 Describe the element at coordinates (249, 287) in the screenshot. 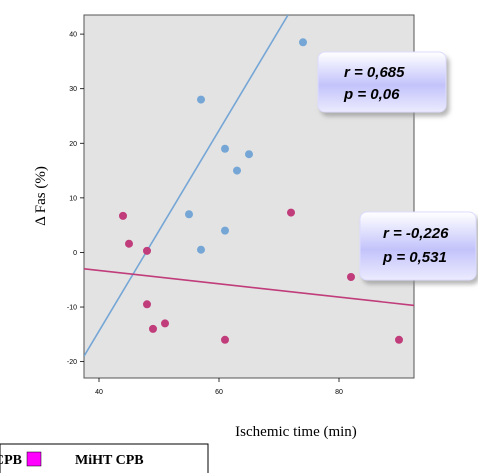

I see `regression-line-miht-cpb` at that location.